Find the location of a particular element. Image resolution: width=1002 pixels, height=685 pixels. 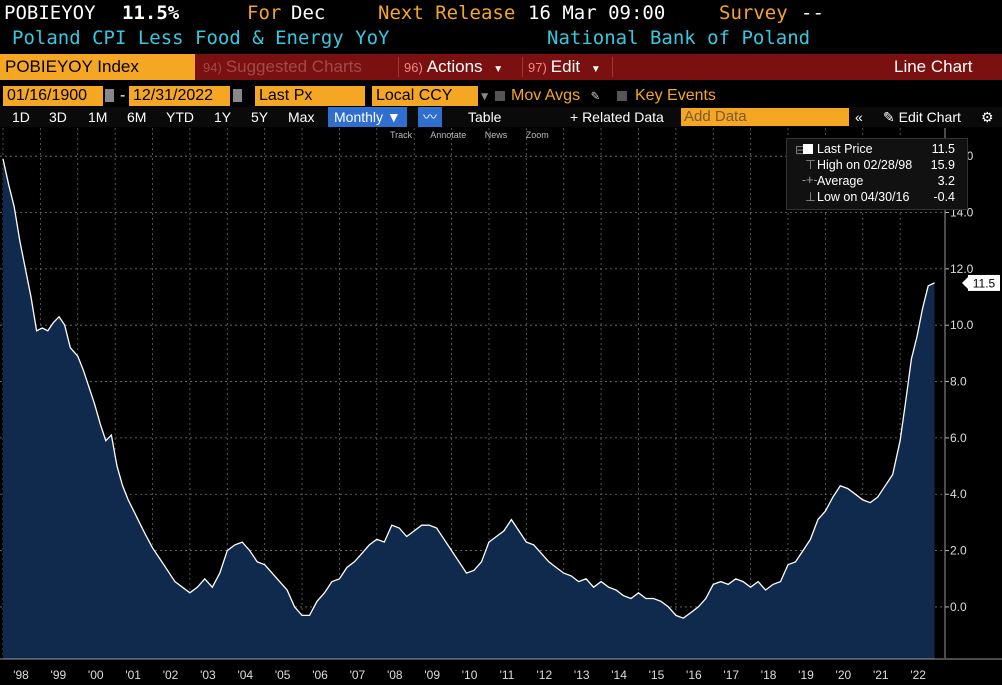

high-icon: ⊤ is located at coordinates (810, 165).